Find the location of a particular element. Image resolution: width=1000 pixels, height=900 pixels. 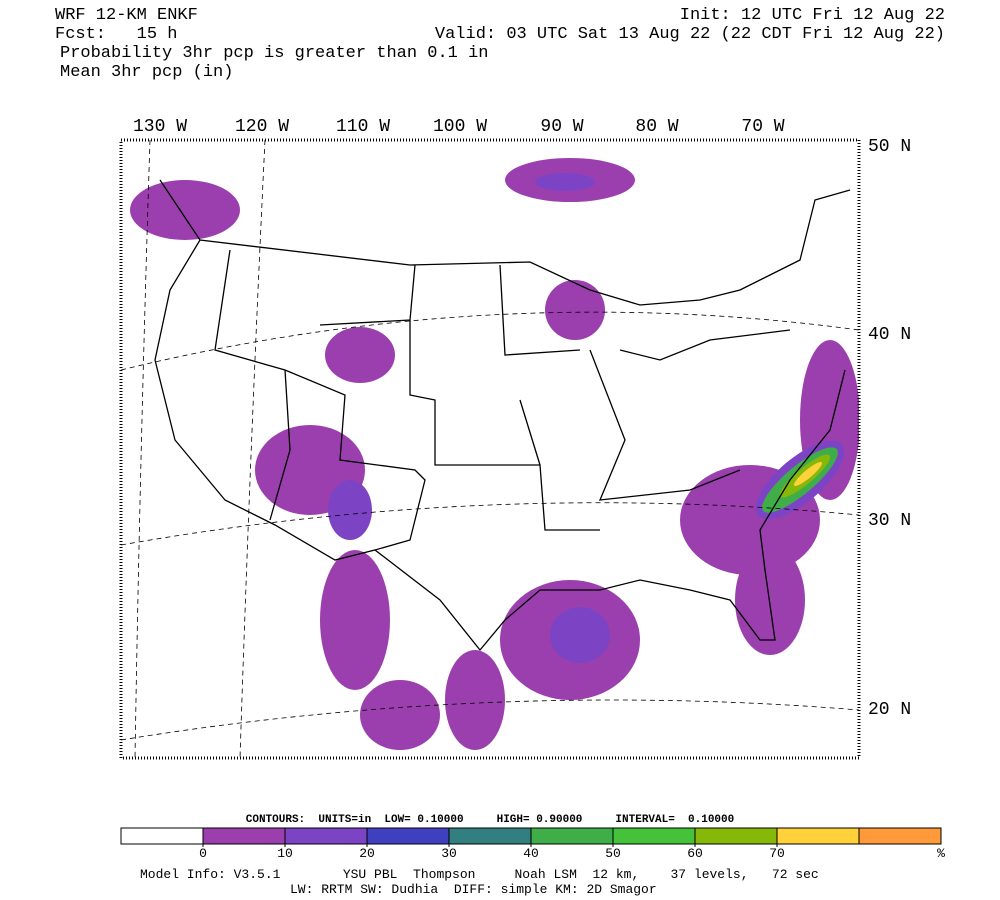

colorbar-tick-label: 30 is located at coordinates (449, 853).